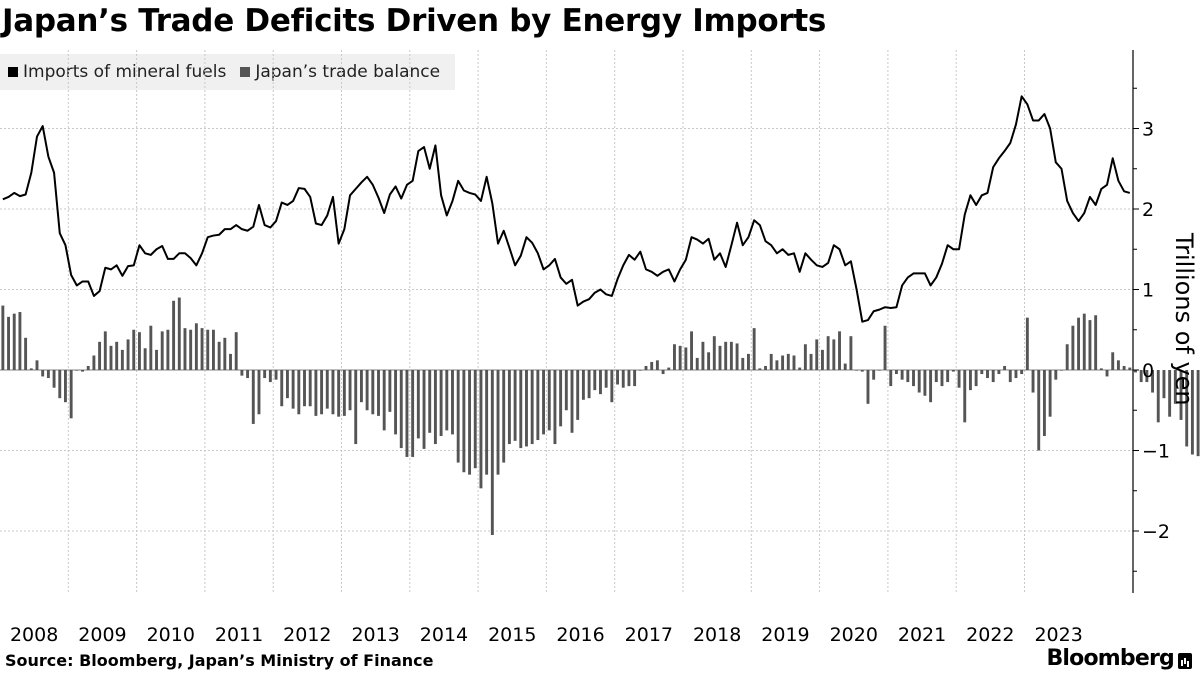  I want to click on bloomberg-logo: Bloomberg, so click(1119, 658).